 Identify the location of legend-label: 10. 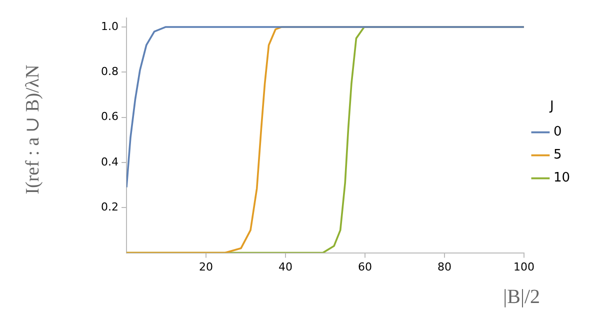
(561, 178).